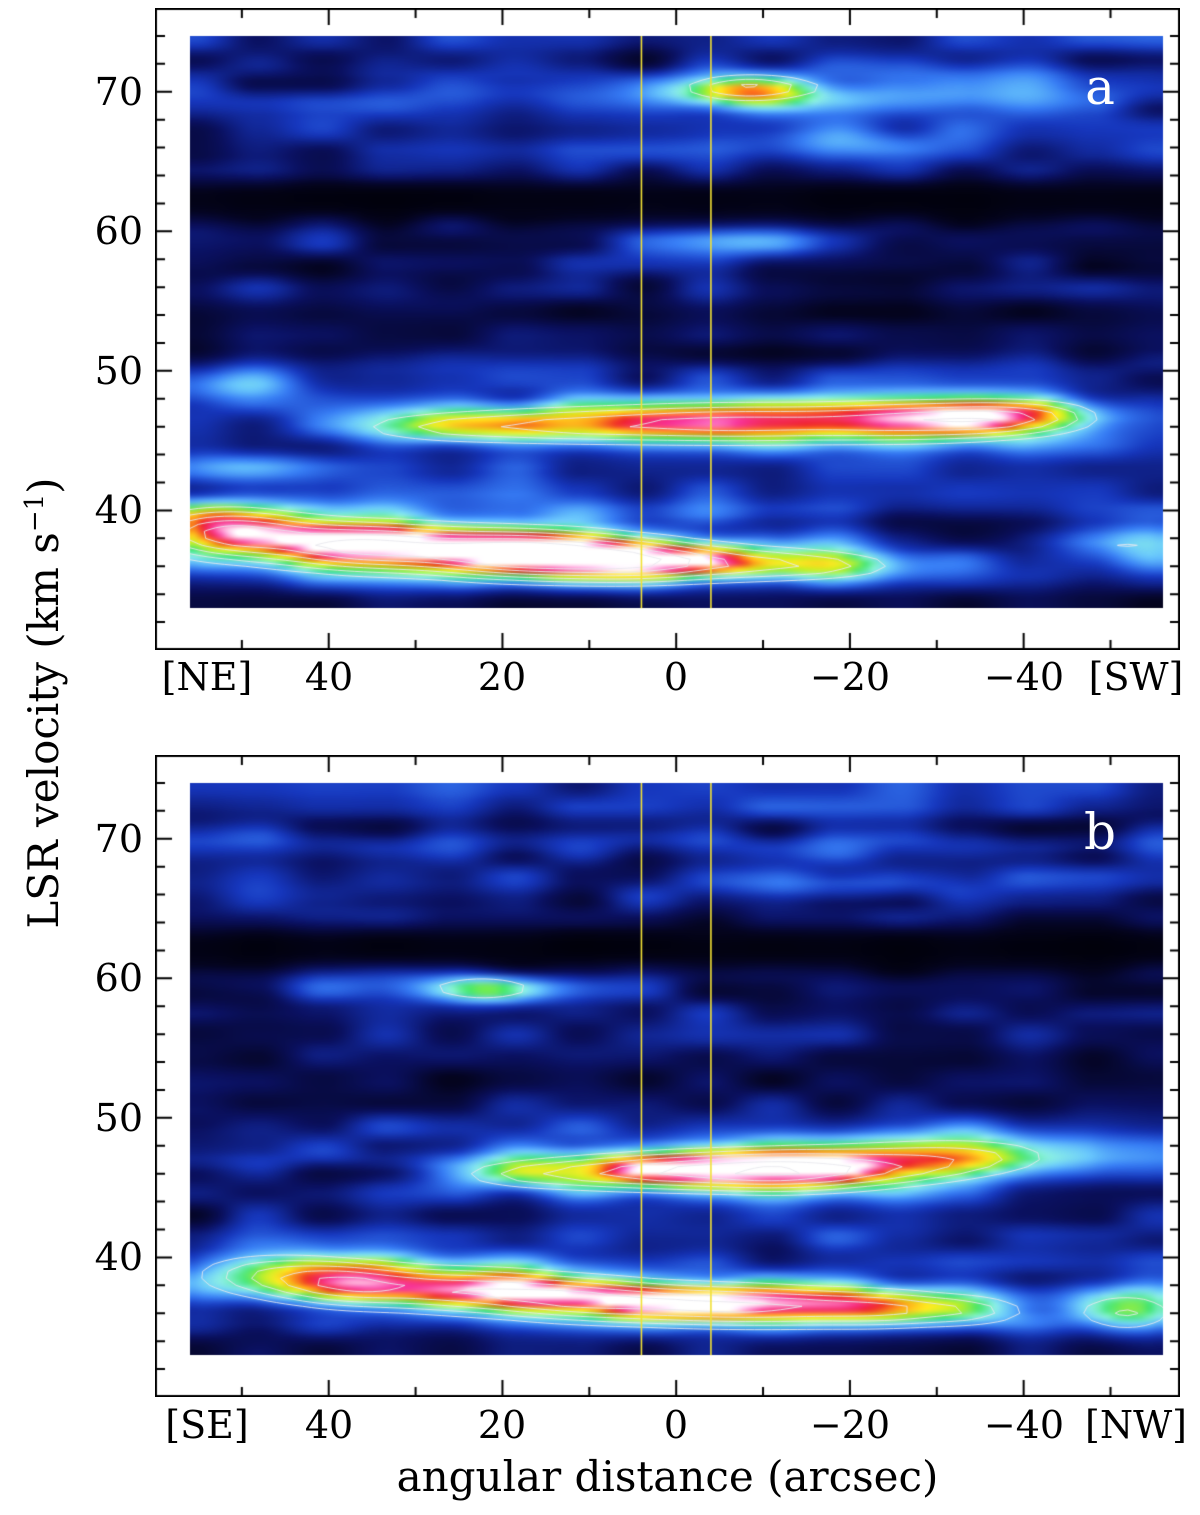 The image size is (1200, 1515). I want to click on panel-letter-a: a, so click(1100, 87).